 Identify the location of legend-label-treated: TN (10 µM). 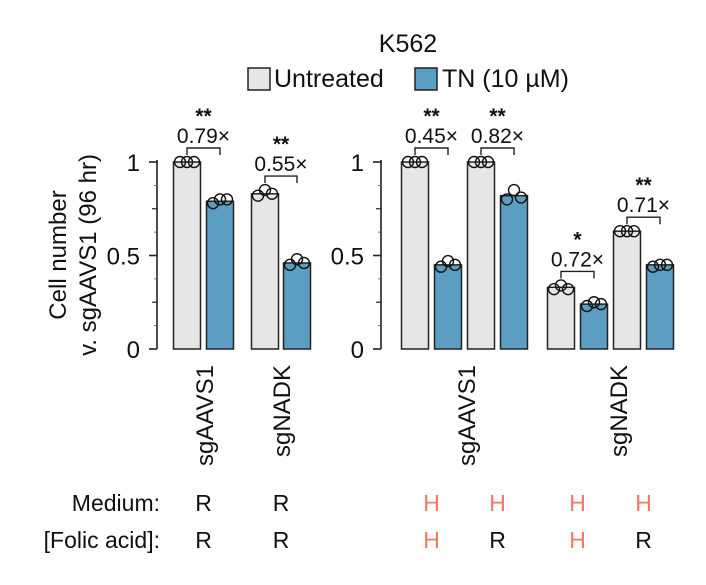
(505, 79).